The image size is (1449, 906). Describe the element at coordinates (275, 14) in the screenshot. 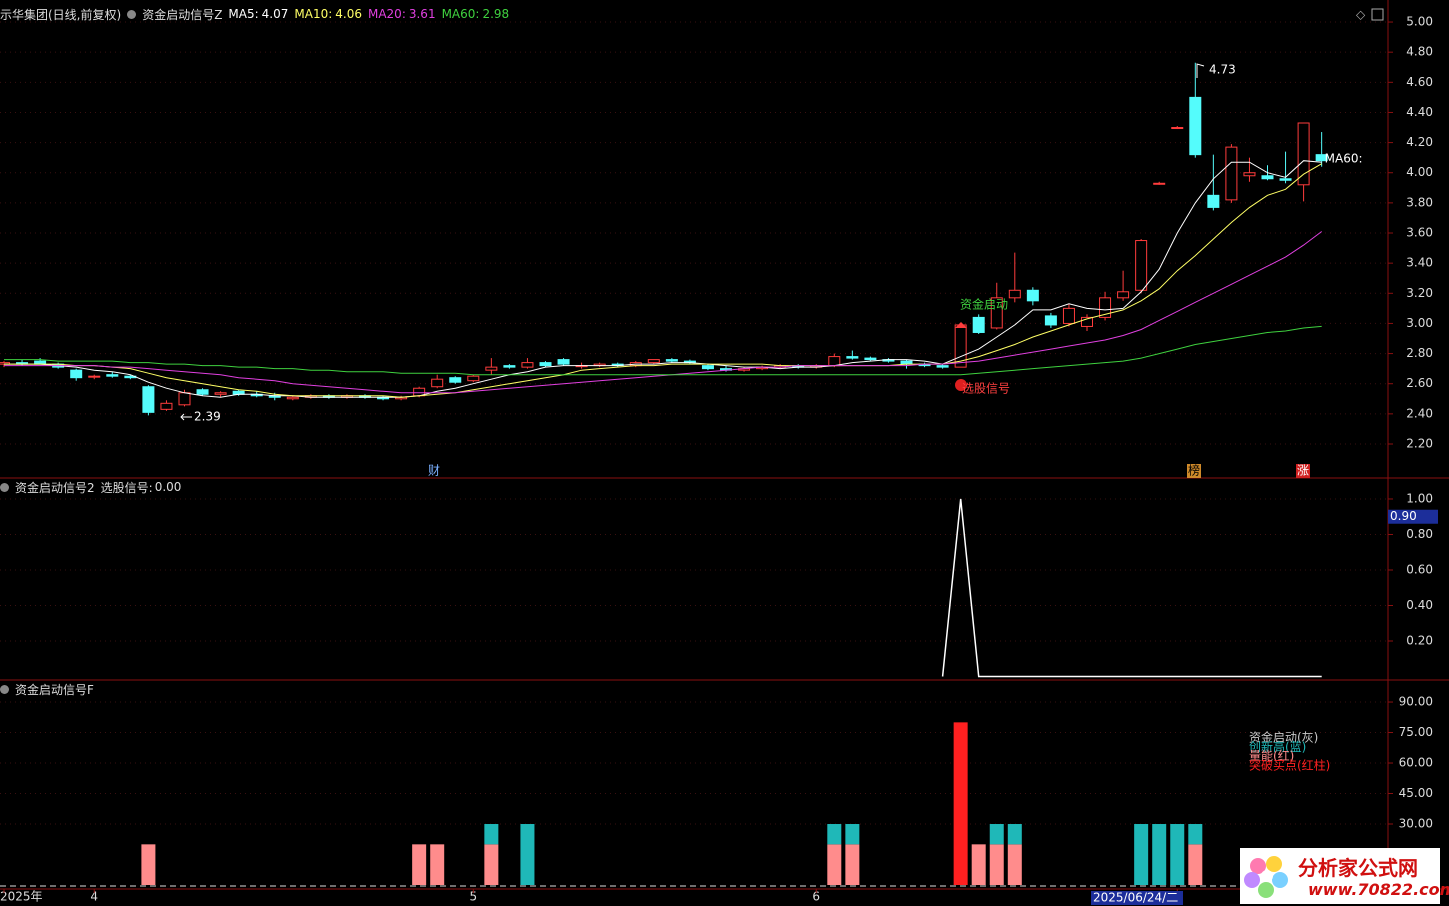

I see `legend-value: 4.07` at that location.